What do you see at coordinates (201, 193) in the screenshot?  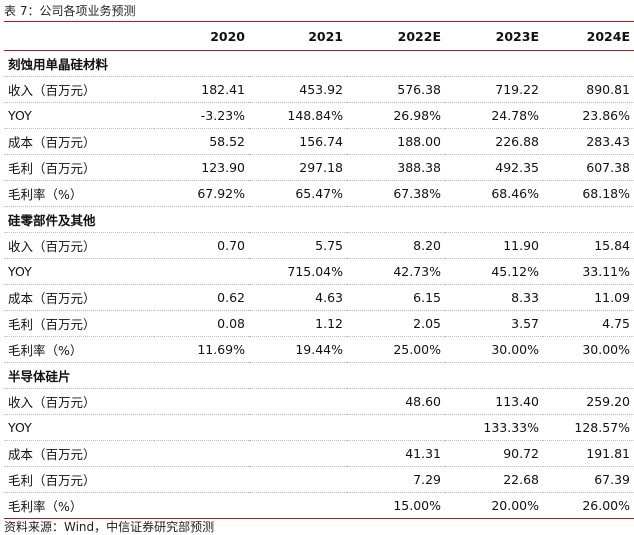 I see `value-cell: 67.92%` at bounding box center [201, 193].